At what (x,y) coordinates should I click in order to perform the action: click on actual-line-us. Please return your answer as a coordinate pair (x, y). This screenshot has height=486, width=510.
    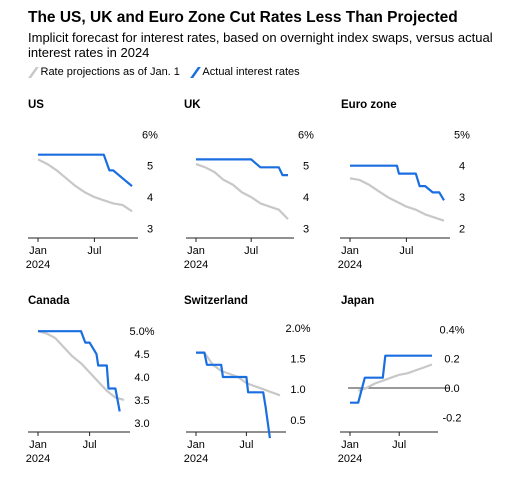
    Looking at the image, I should click on (85, 170).